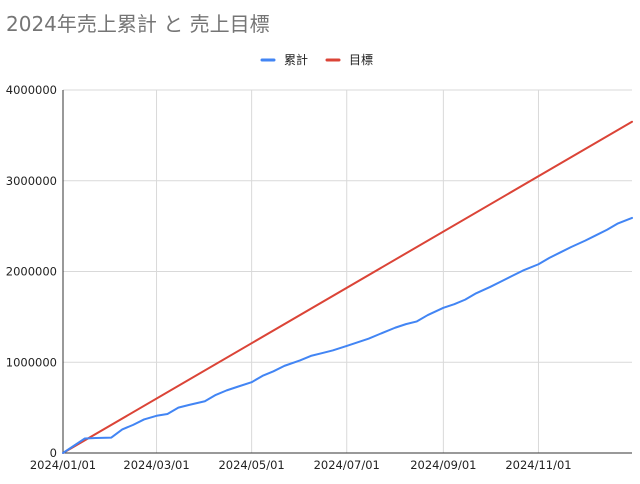  Describe the element at coordinates (31, 90) in the screenshot. I see `y-tick-label: 4000000` at that location.